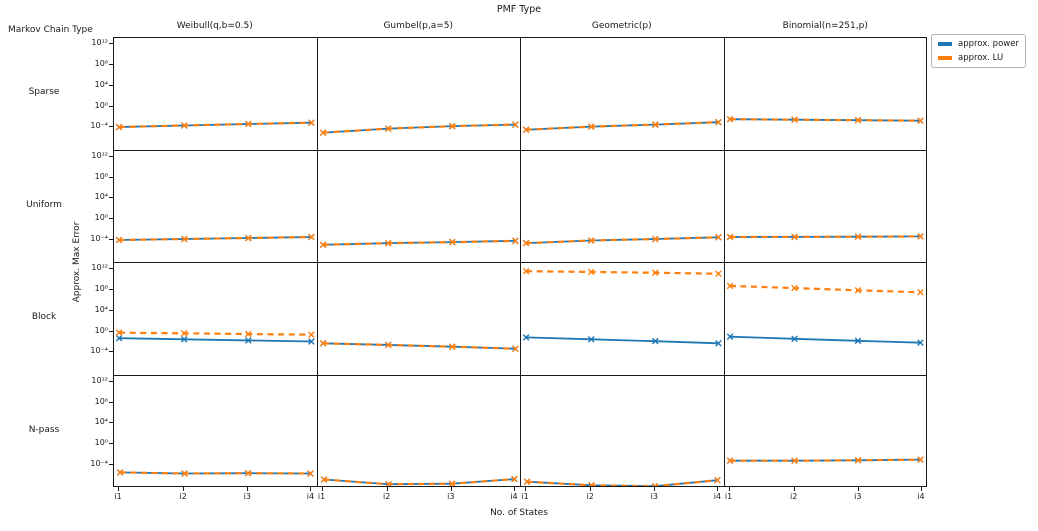 The height and width of the screenshot is (531, 1038). I want to click on subplot-block-col1, so click(215, 319).